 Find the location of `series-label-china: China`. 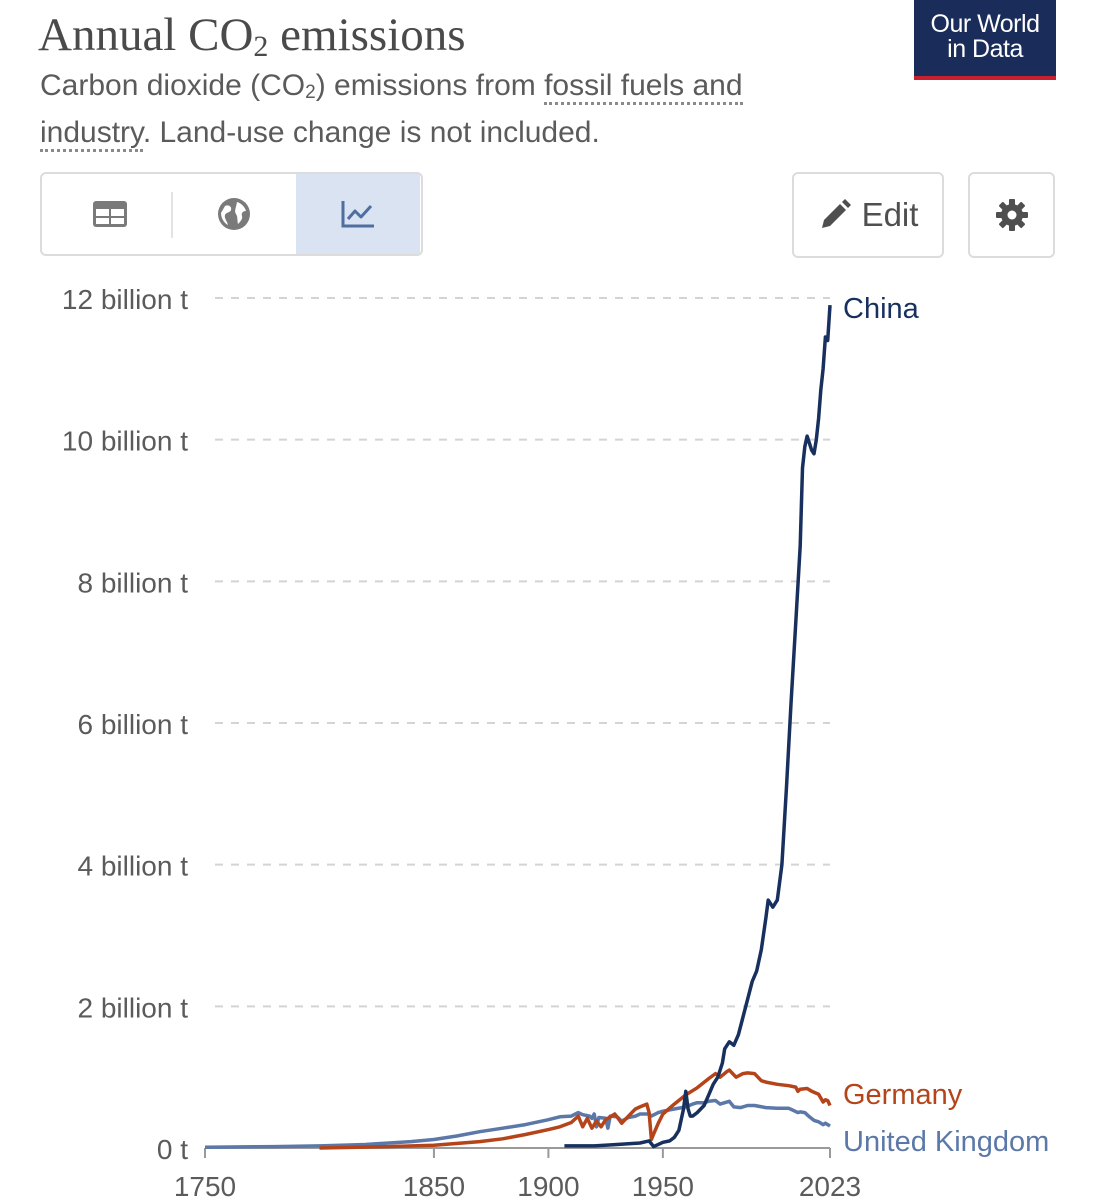

series-label-china: China is located at coordinates (881, 309).